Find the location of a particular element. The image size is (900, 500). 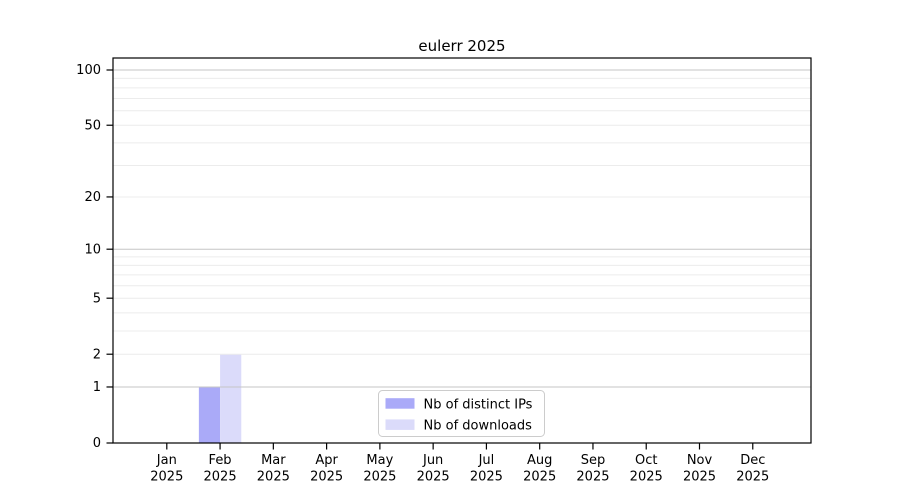

y-tick-label-0: 0 is located at coordinates (97, 443).